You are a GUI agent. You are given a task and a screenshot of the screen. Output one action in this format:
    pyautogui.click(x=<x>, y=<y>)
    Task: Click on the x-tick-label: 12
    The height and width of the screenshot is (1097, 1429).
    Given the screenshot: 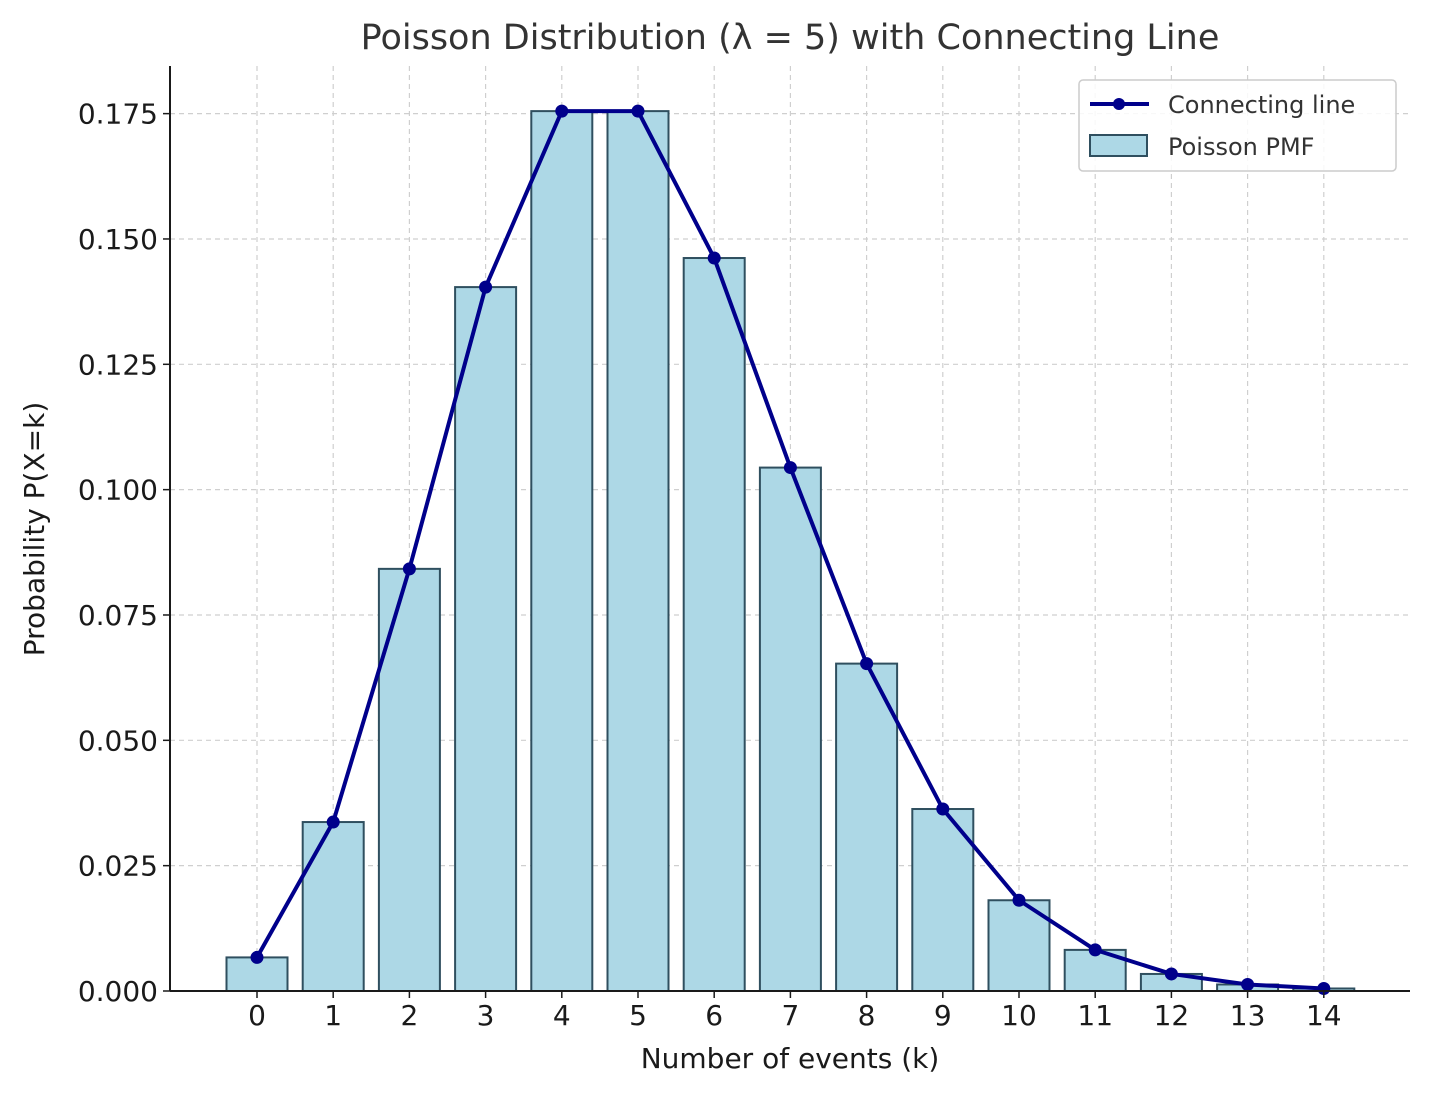 What is the action you would take?
    pyautogui.click(x=1172, y=1015)
    